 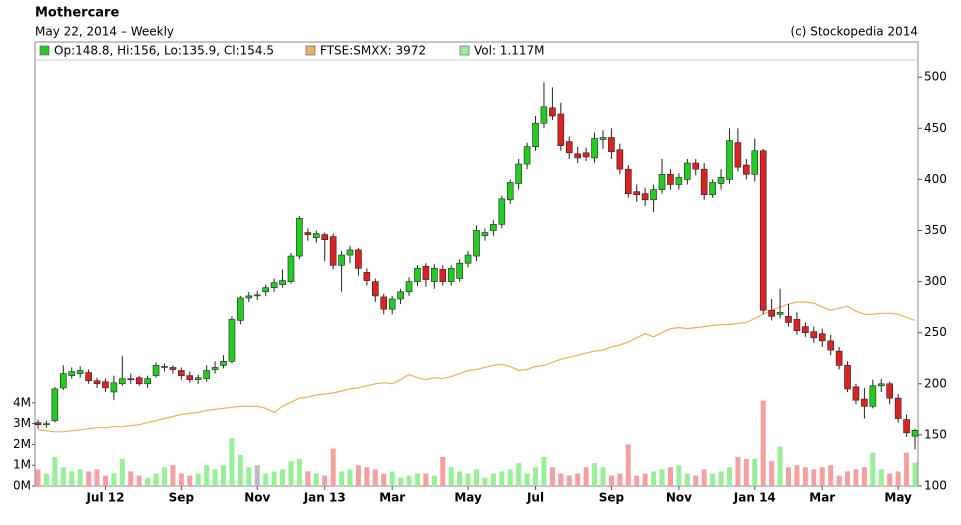 I want to click on x-tick-label: Nov, so click(x=679, y=498).